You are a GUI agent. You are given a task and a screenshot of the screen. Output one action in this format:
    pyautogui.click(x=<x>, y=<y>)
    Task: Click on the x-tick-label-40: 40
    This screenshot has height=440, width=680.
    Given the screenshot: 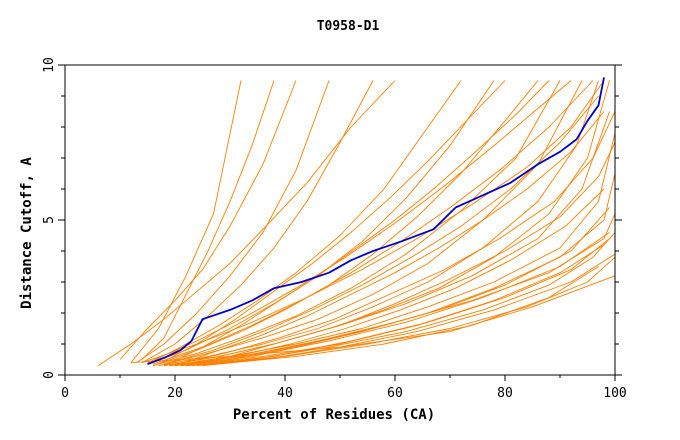 What is the action you would take?
    pyautogui.click(x=285, y=393)
    